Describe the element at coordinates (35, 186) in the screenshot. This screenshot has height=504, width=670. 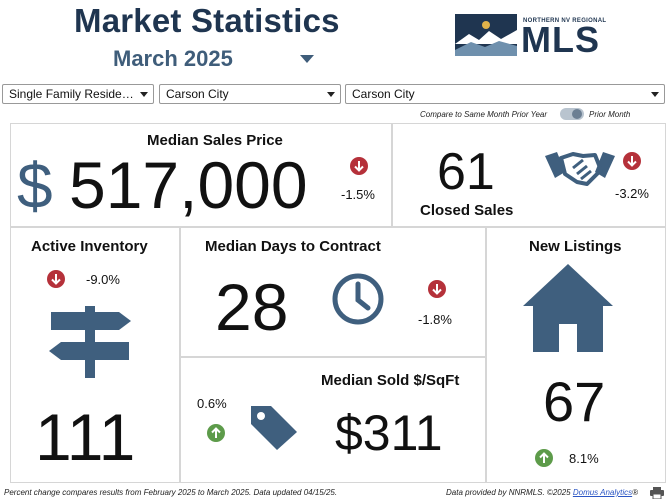
I see `dollar-icon: $` at that location.